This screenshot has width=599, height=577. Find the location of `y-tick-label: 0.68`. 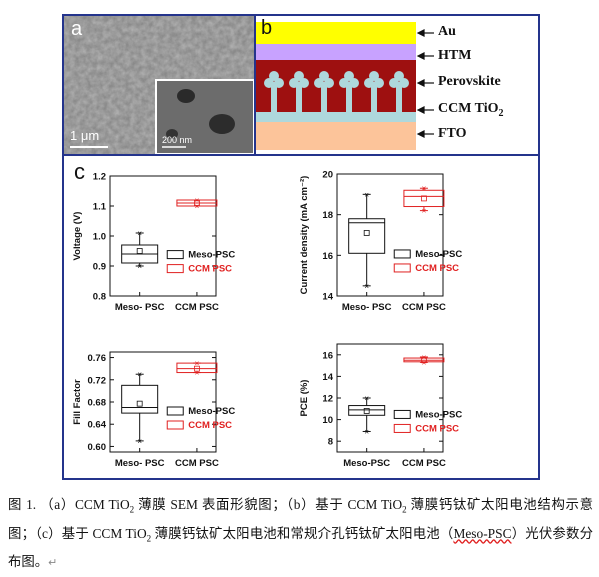

y-tick-label: 0.68 is located at coordinates (97, 403).